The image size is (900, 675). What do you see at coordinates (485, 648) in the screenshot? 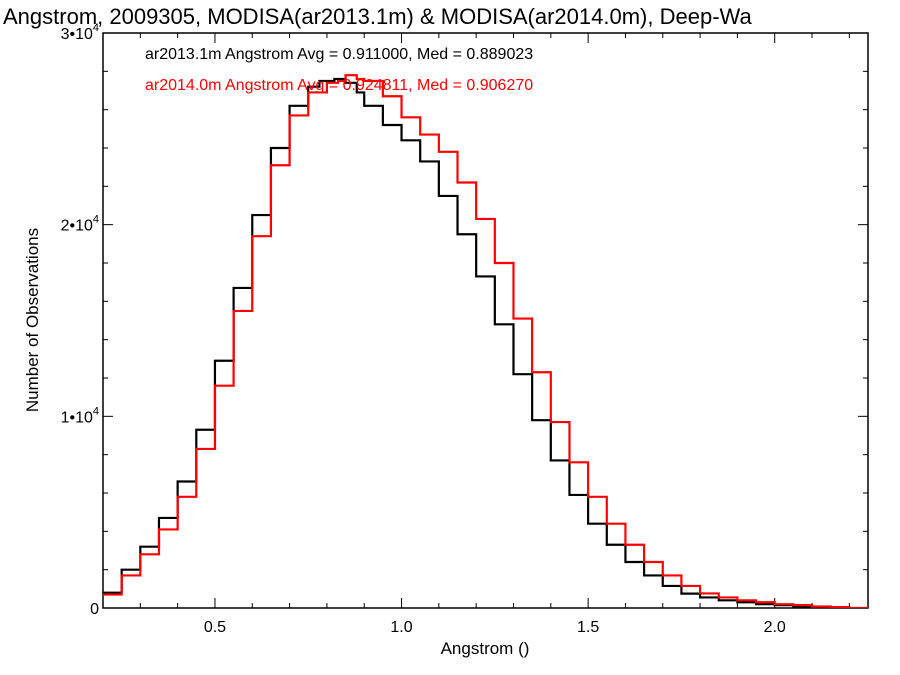
I see `x-axis-label: Angstrom ()` at bounding box center [485, 648].